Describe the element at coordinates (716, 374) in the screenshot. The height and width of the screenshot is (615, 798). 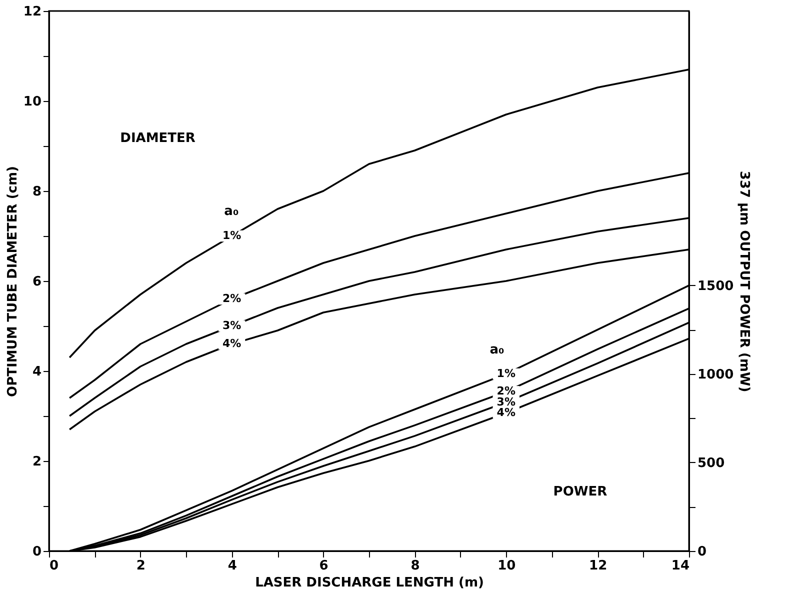
I see `y2-tick-label: 1000` at that location.